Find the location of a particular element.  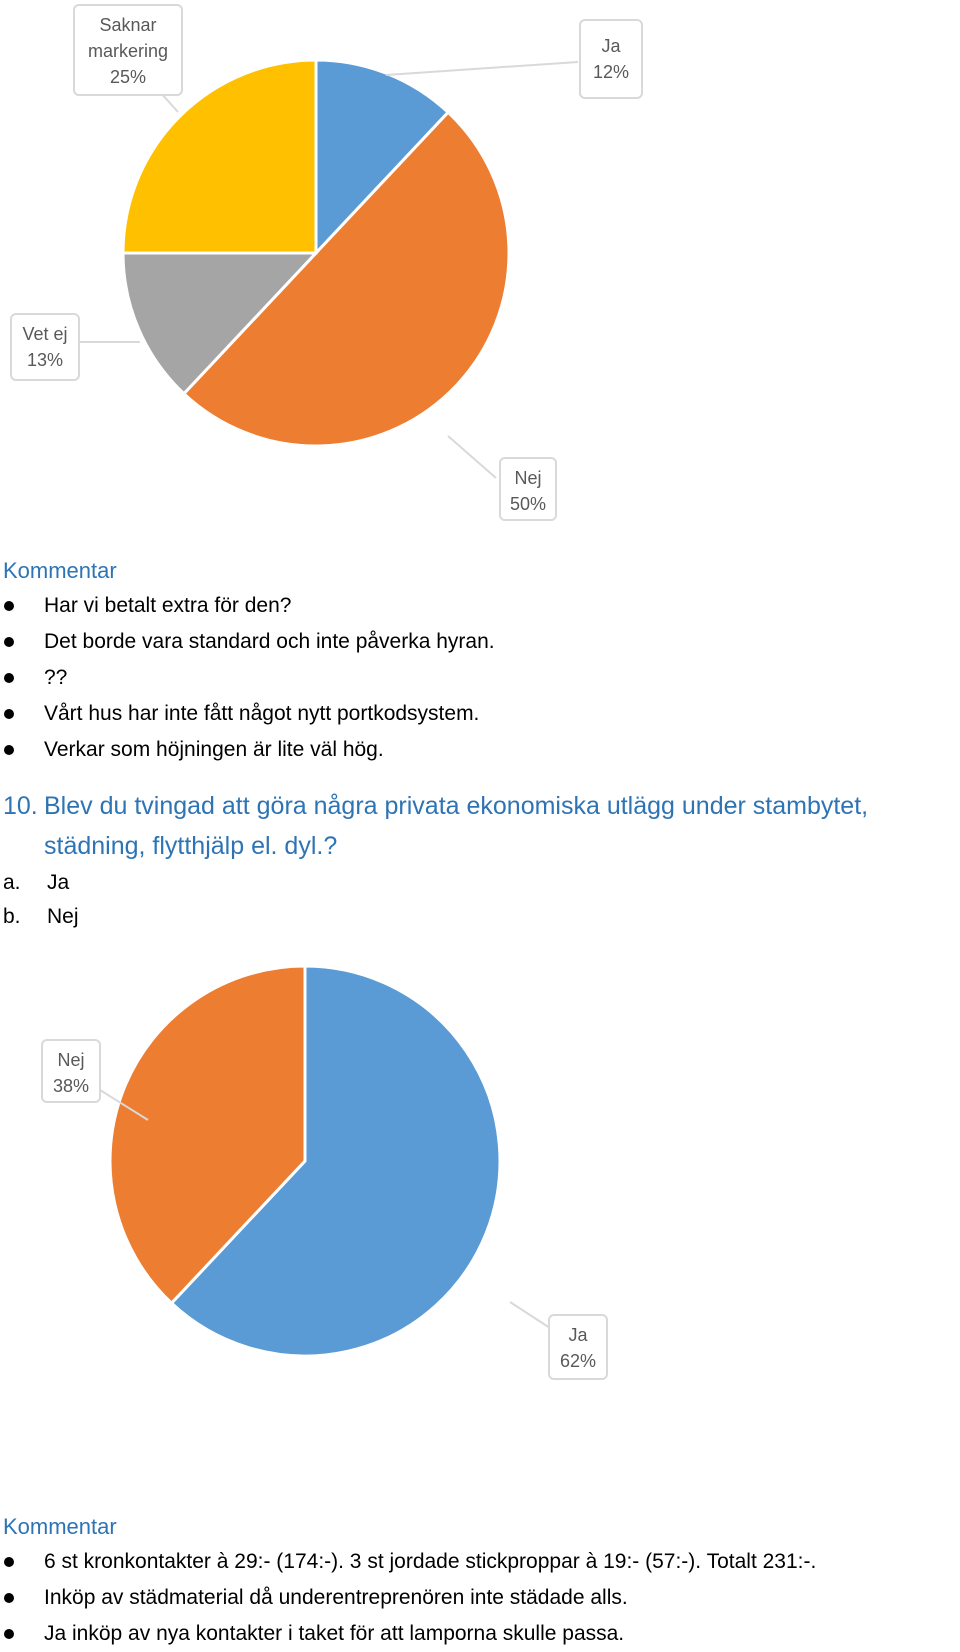

callout-ja-2-pct: 62% is located at coordinates (578, 1361).